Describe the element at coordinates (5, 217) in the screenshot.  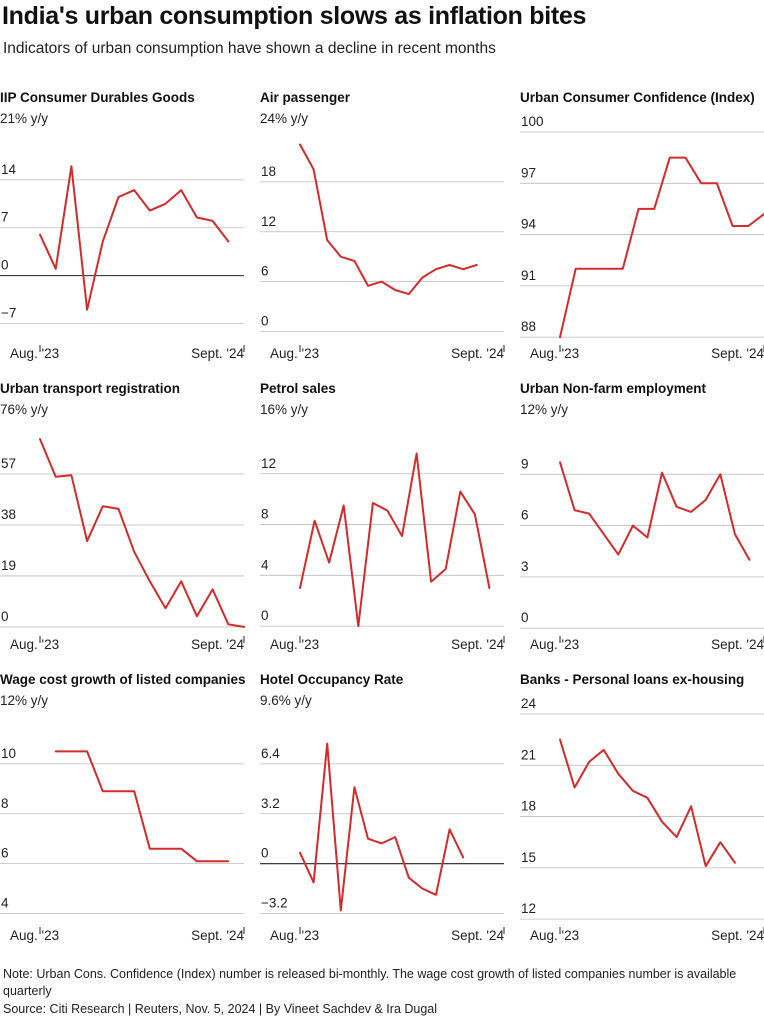
I see `y-tick-label: 7` at that location.